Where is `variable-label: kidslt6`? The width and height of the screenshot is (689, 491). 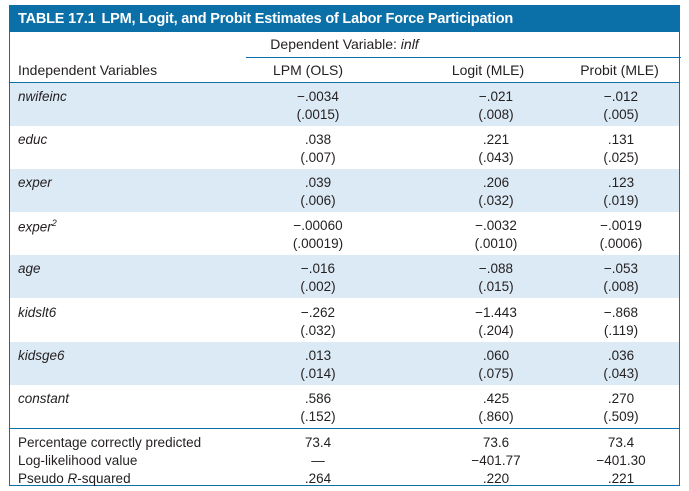 variable-label: kidslt6 is located at coordinates (37, 312).